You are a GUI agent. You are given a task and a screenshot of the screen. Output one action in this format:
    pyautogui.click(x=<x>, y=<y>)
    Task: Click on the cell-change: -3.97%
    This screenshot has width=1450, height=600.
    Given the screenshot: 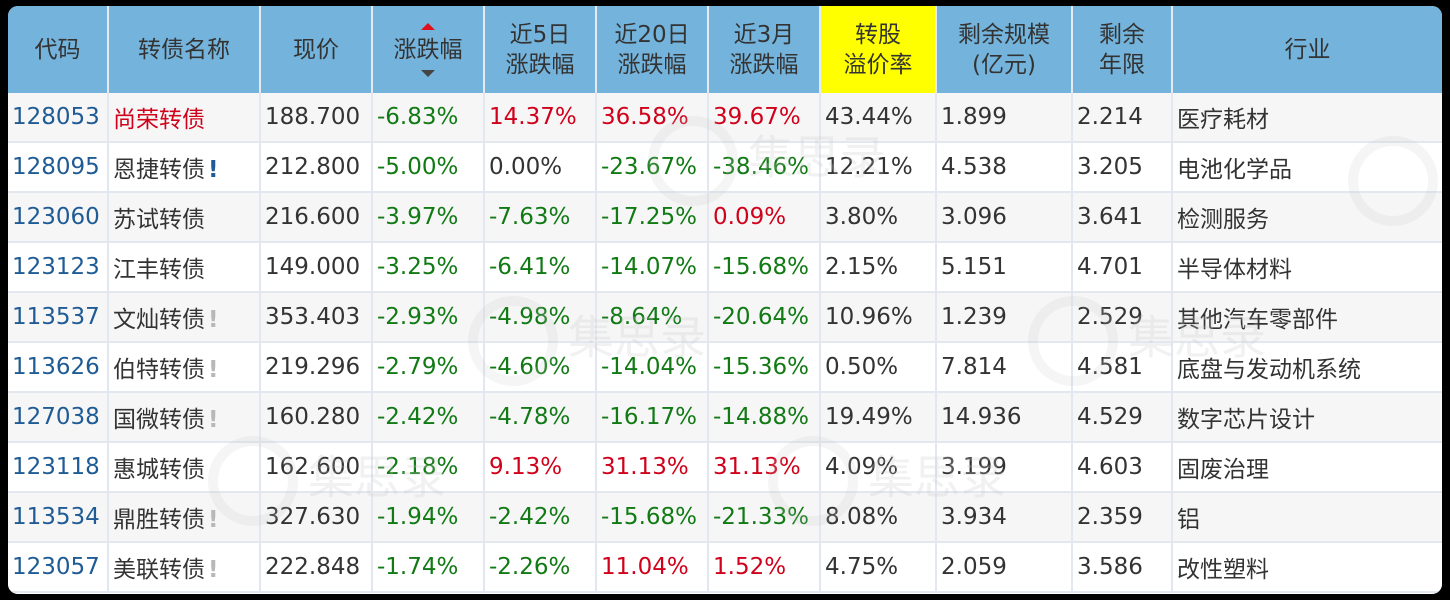 What is the action you would take?
    pyautogui.click(x=428, y=217)
    